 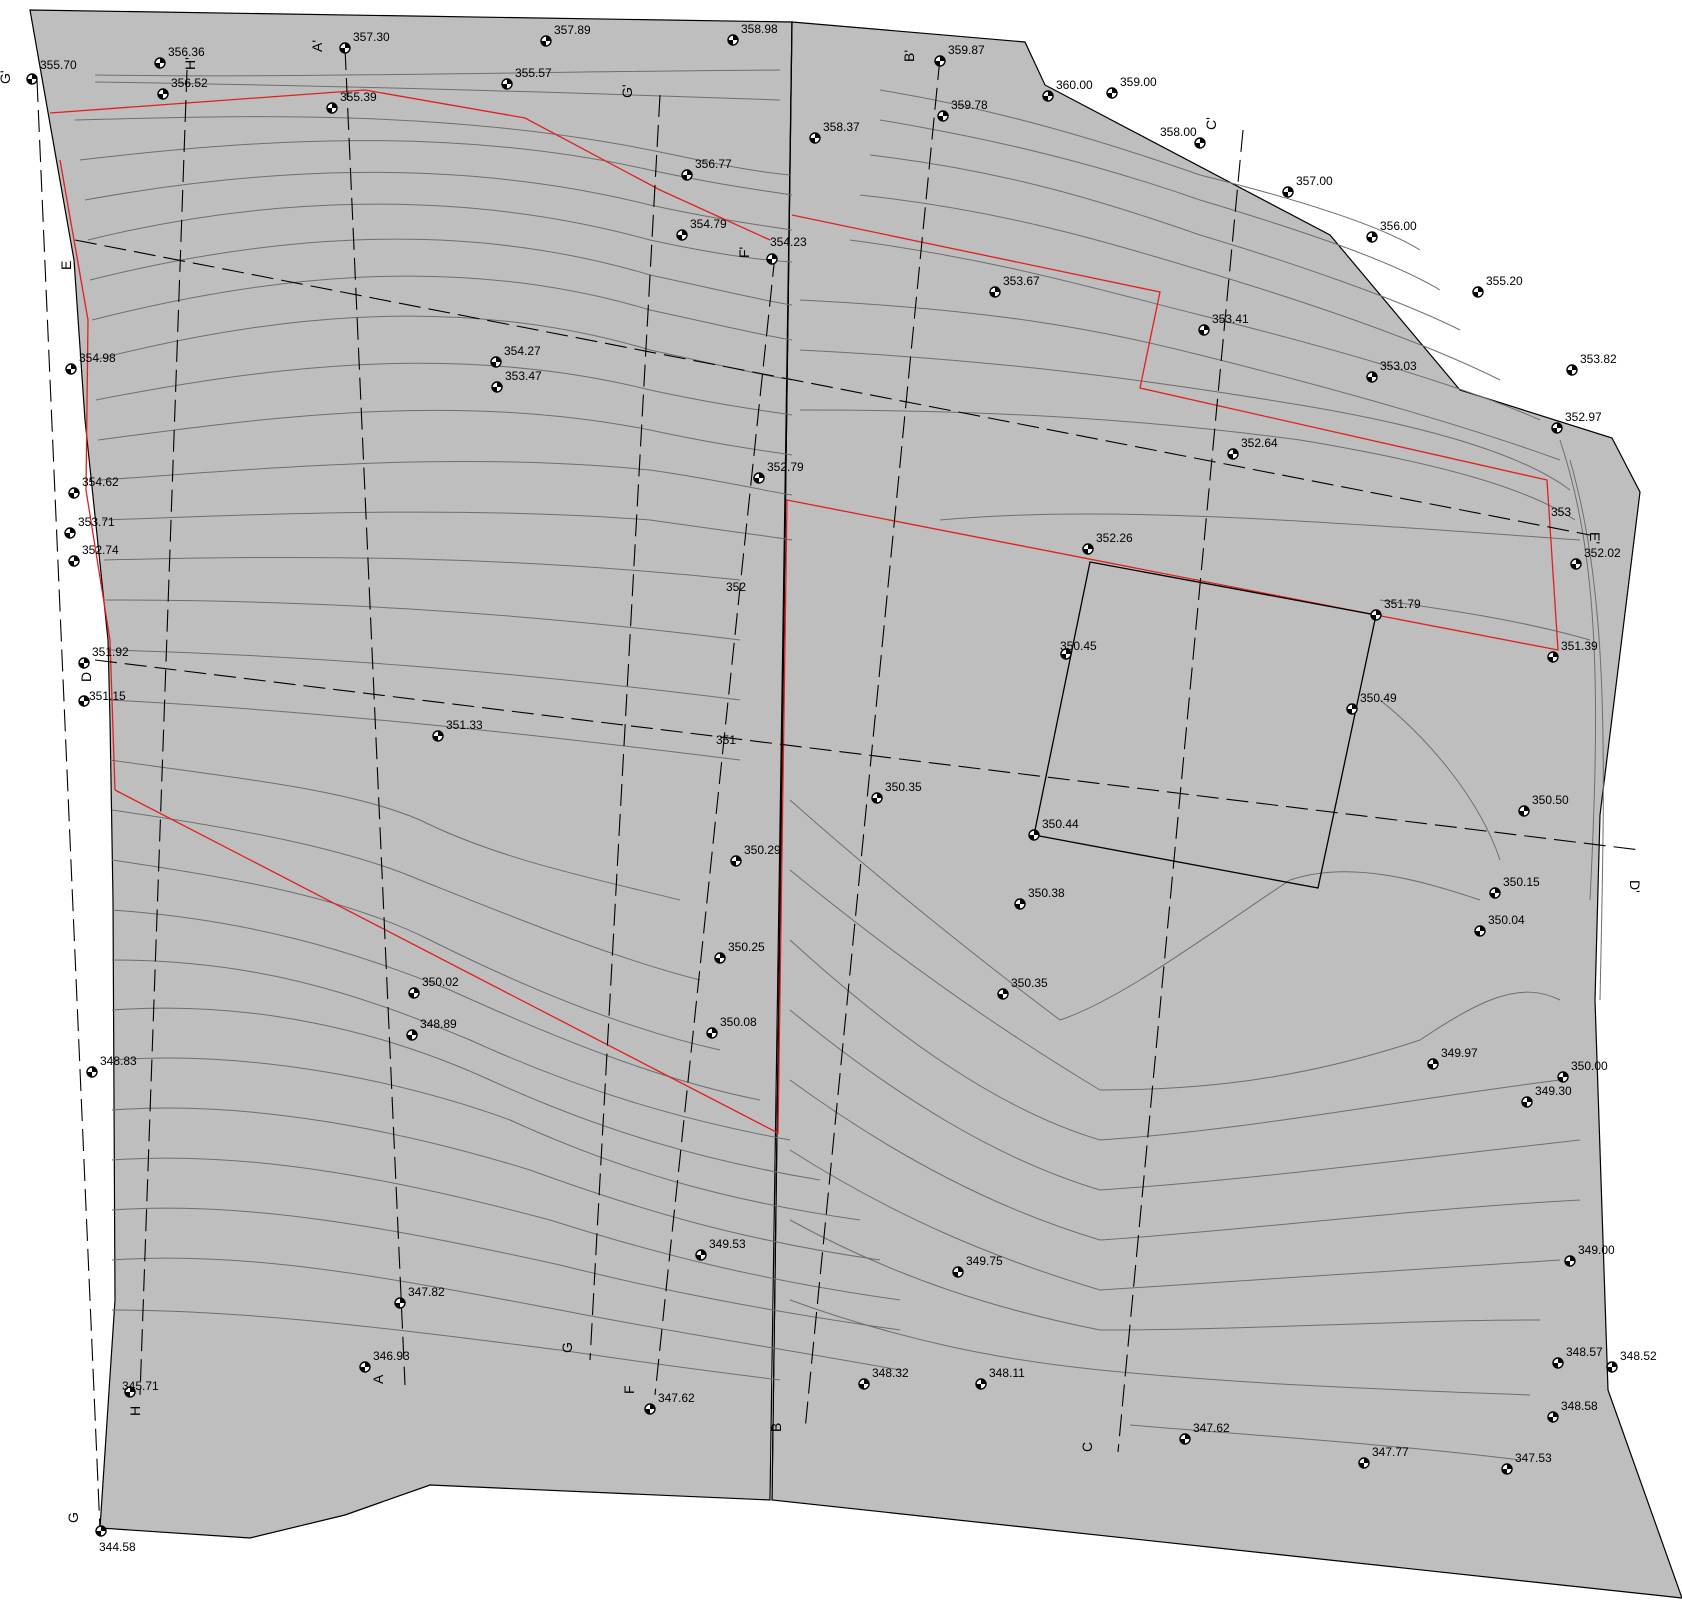 I want to click on spot-elevation: 356.36, so click(x=179, y=57).